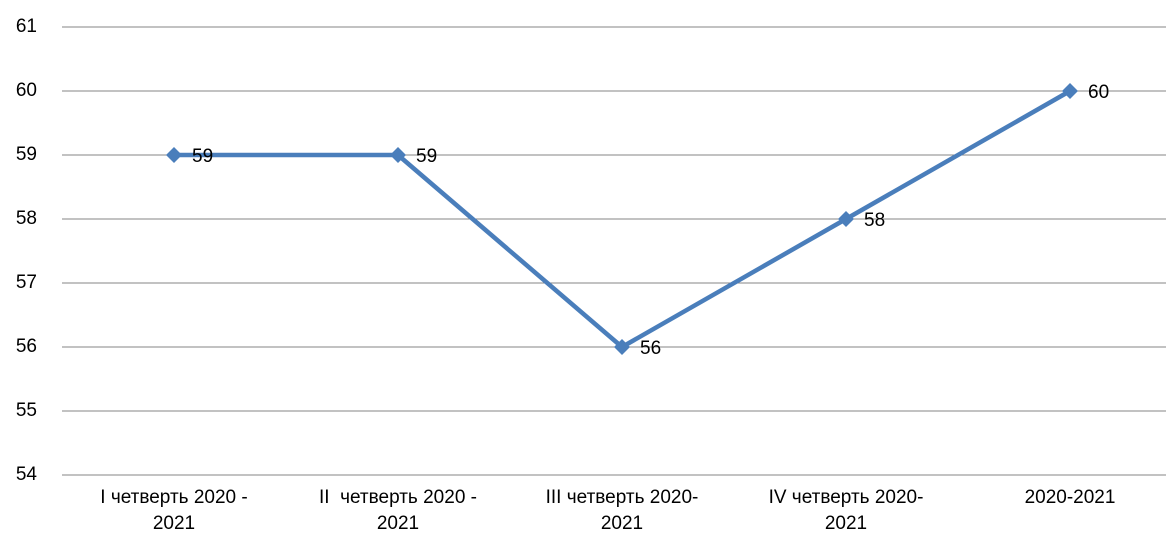 Image resolution: width=1168 pixels, height=552 pixels. Describe the element at coordinates (1098, 92) in the screenshot. I see `data-label: 60` at that location.